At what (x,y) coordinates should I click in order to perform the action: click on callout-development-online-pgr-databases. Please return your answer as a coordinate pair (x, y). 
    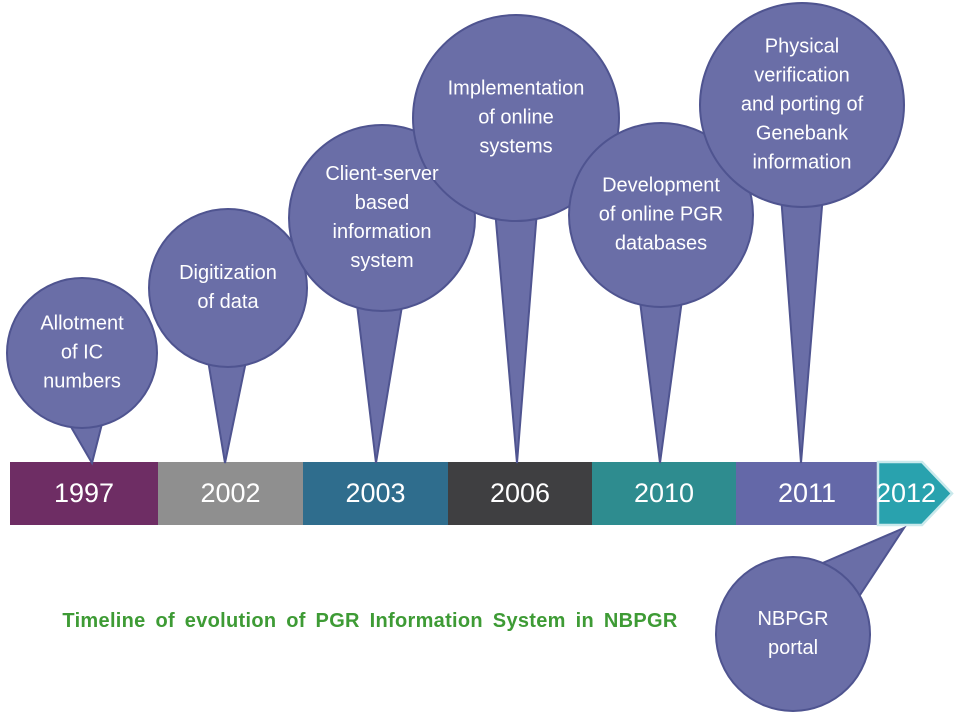
    Looking at the image, I should click on (661, 293).